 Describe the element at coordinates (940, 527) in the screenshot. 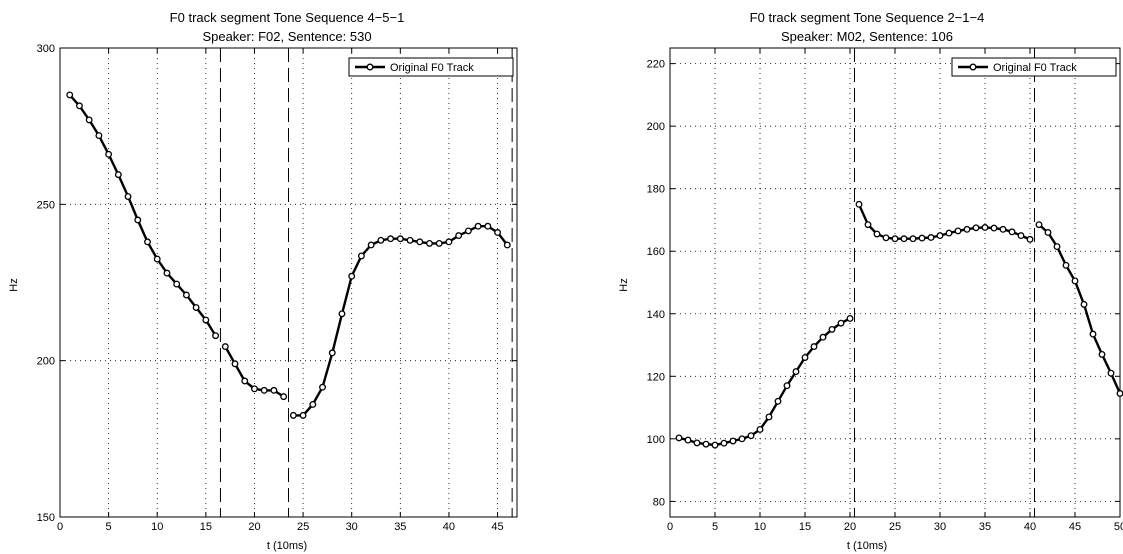

I see `x-tick-label: 30` at that location.